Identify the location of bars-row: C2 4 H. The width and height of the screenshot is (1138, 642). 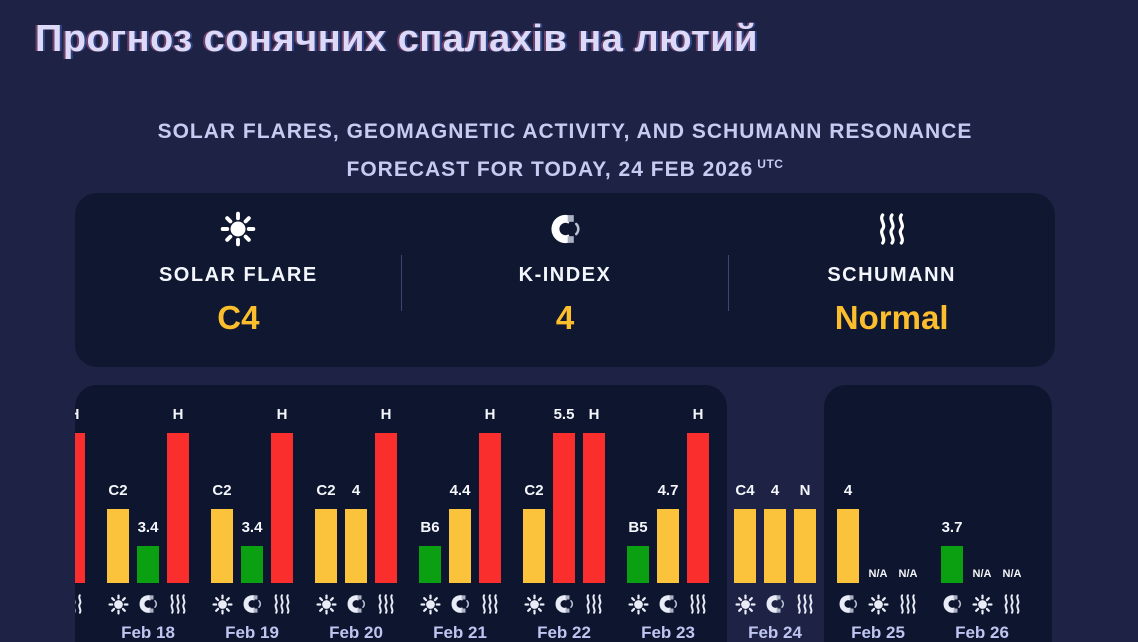
(356, 484).